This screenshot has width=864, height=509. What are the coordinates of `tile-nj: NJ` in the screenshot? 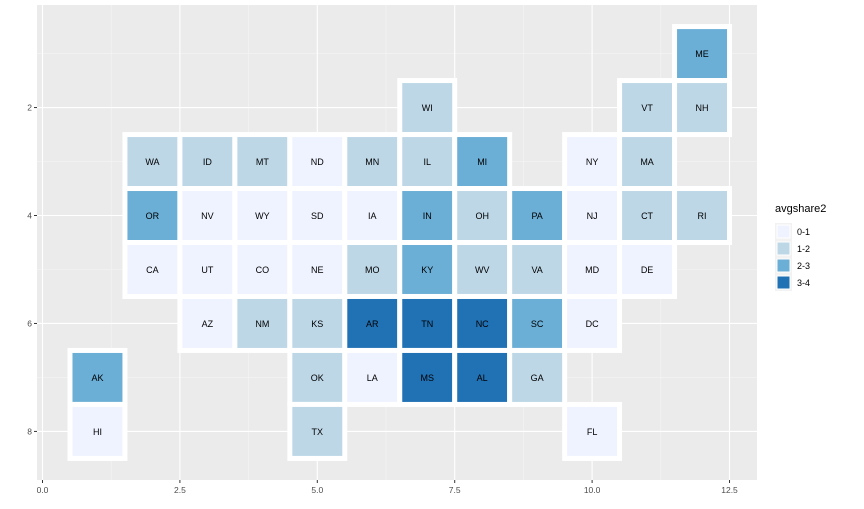 It's located at (592, 215).